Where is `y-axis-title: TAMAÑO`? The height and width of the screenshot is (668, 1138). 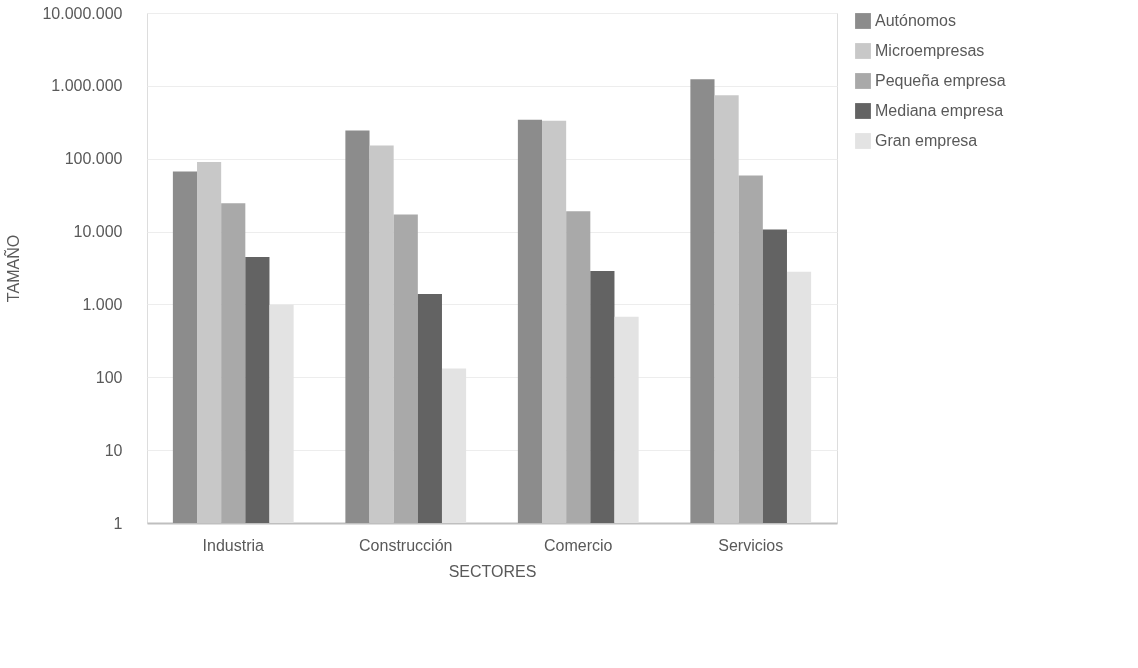
y-axis-title: TAMAÑO is located at coordinates (13, 268).